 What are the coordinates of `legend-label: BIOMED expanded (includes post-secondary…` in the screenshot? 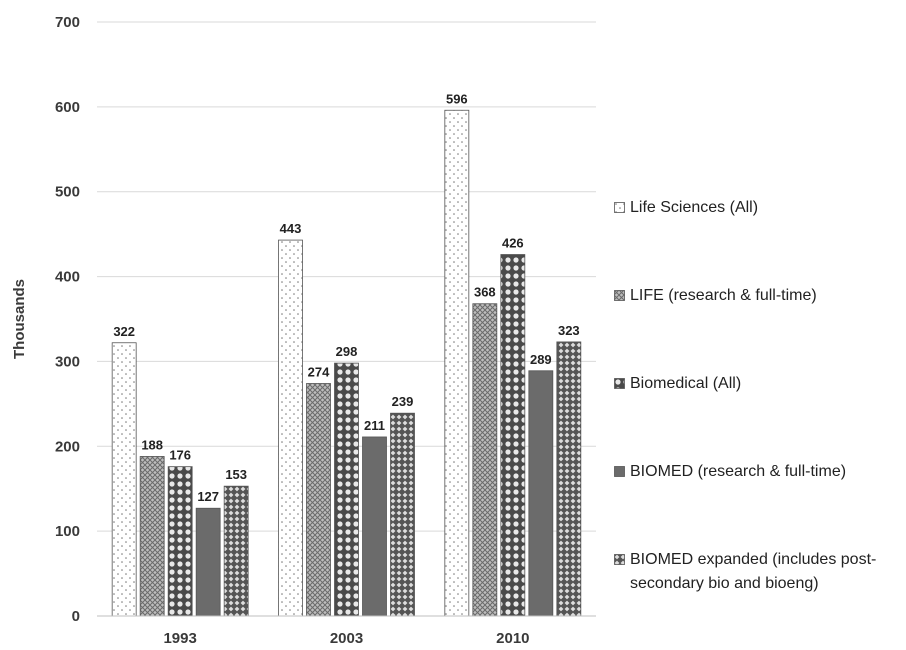 It's located at (753, 571).